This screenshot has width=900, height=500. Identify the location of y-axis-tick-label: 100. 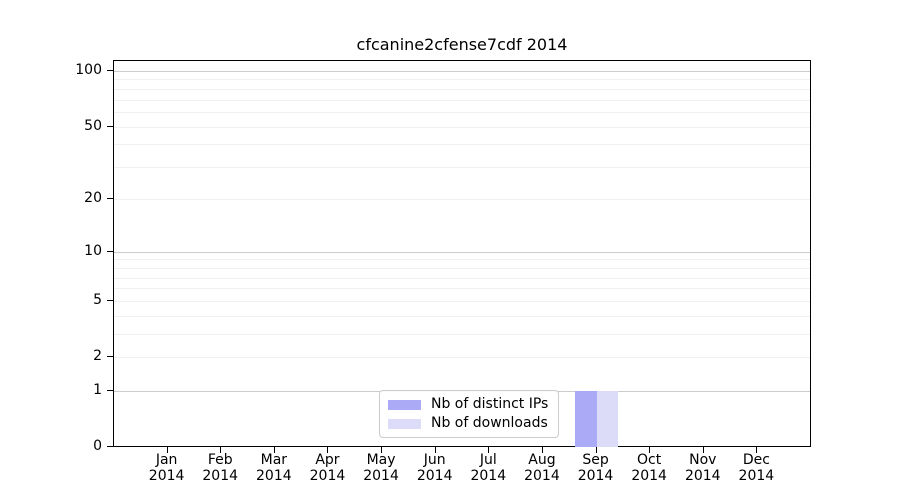
(88, 69).